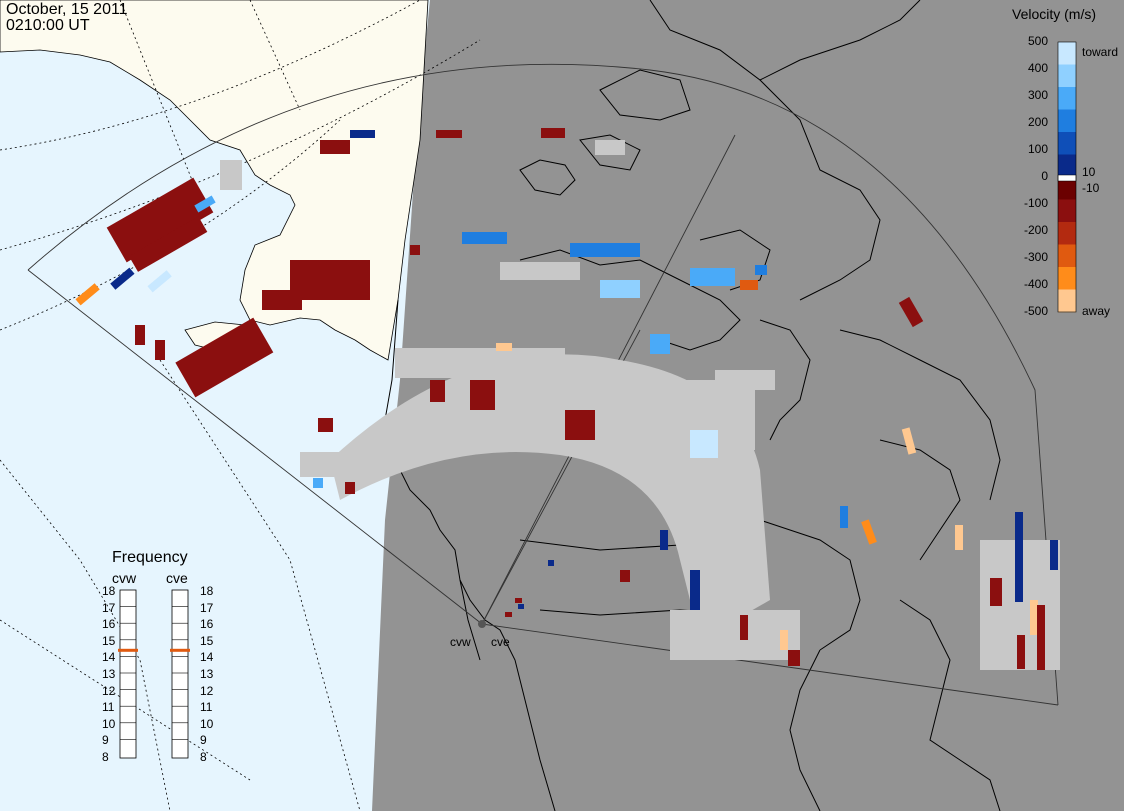  I want to click on time-label: 0210:00 UT, so click(48, 25).